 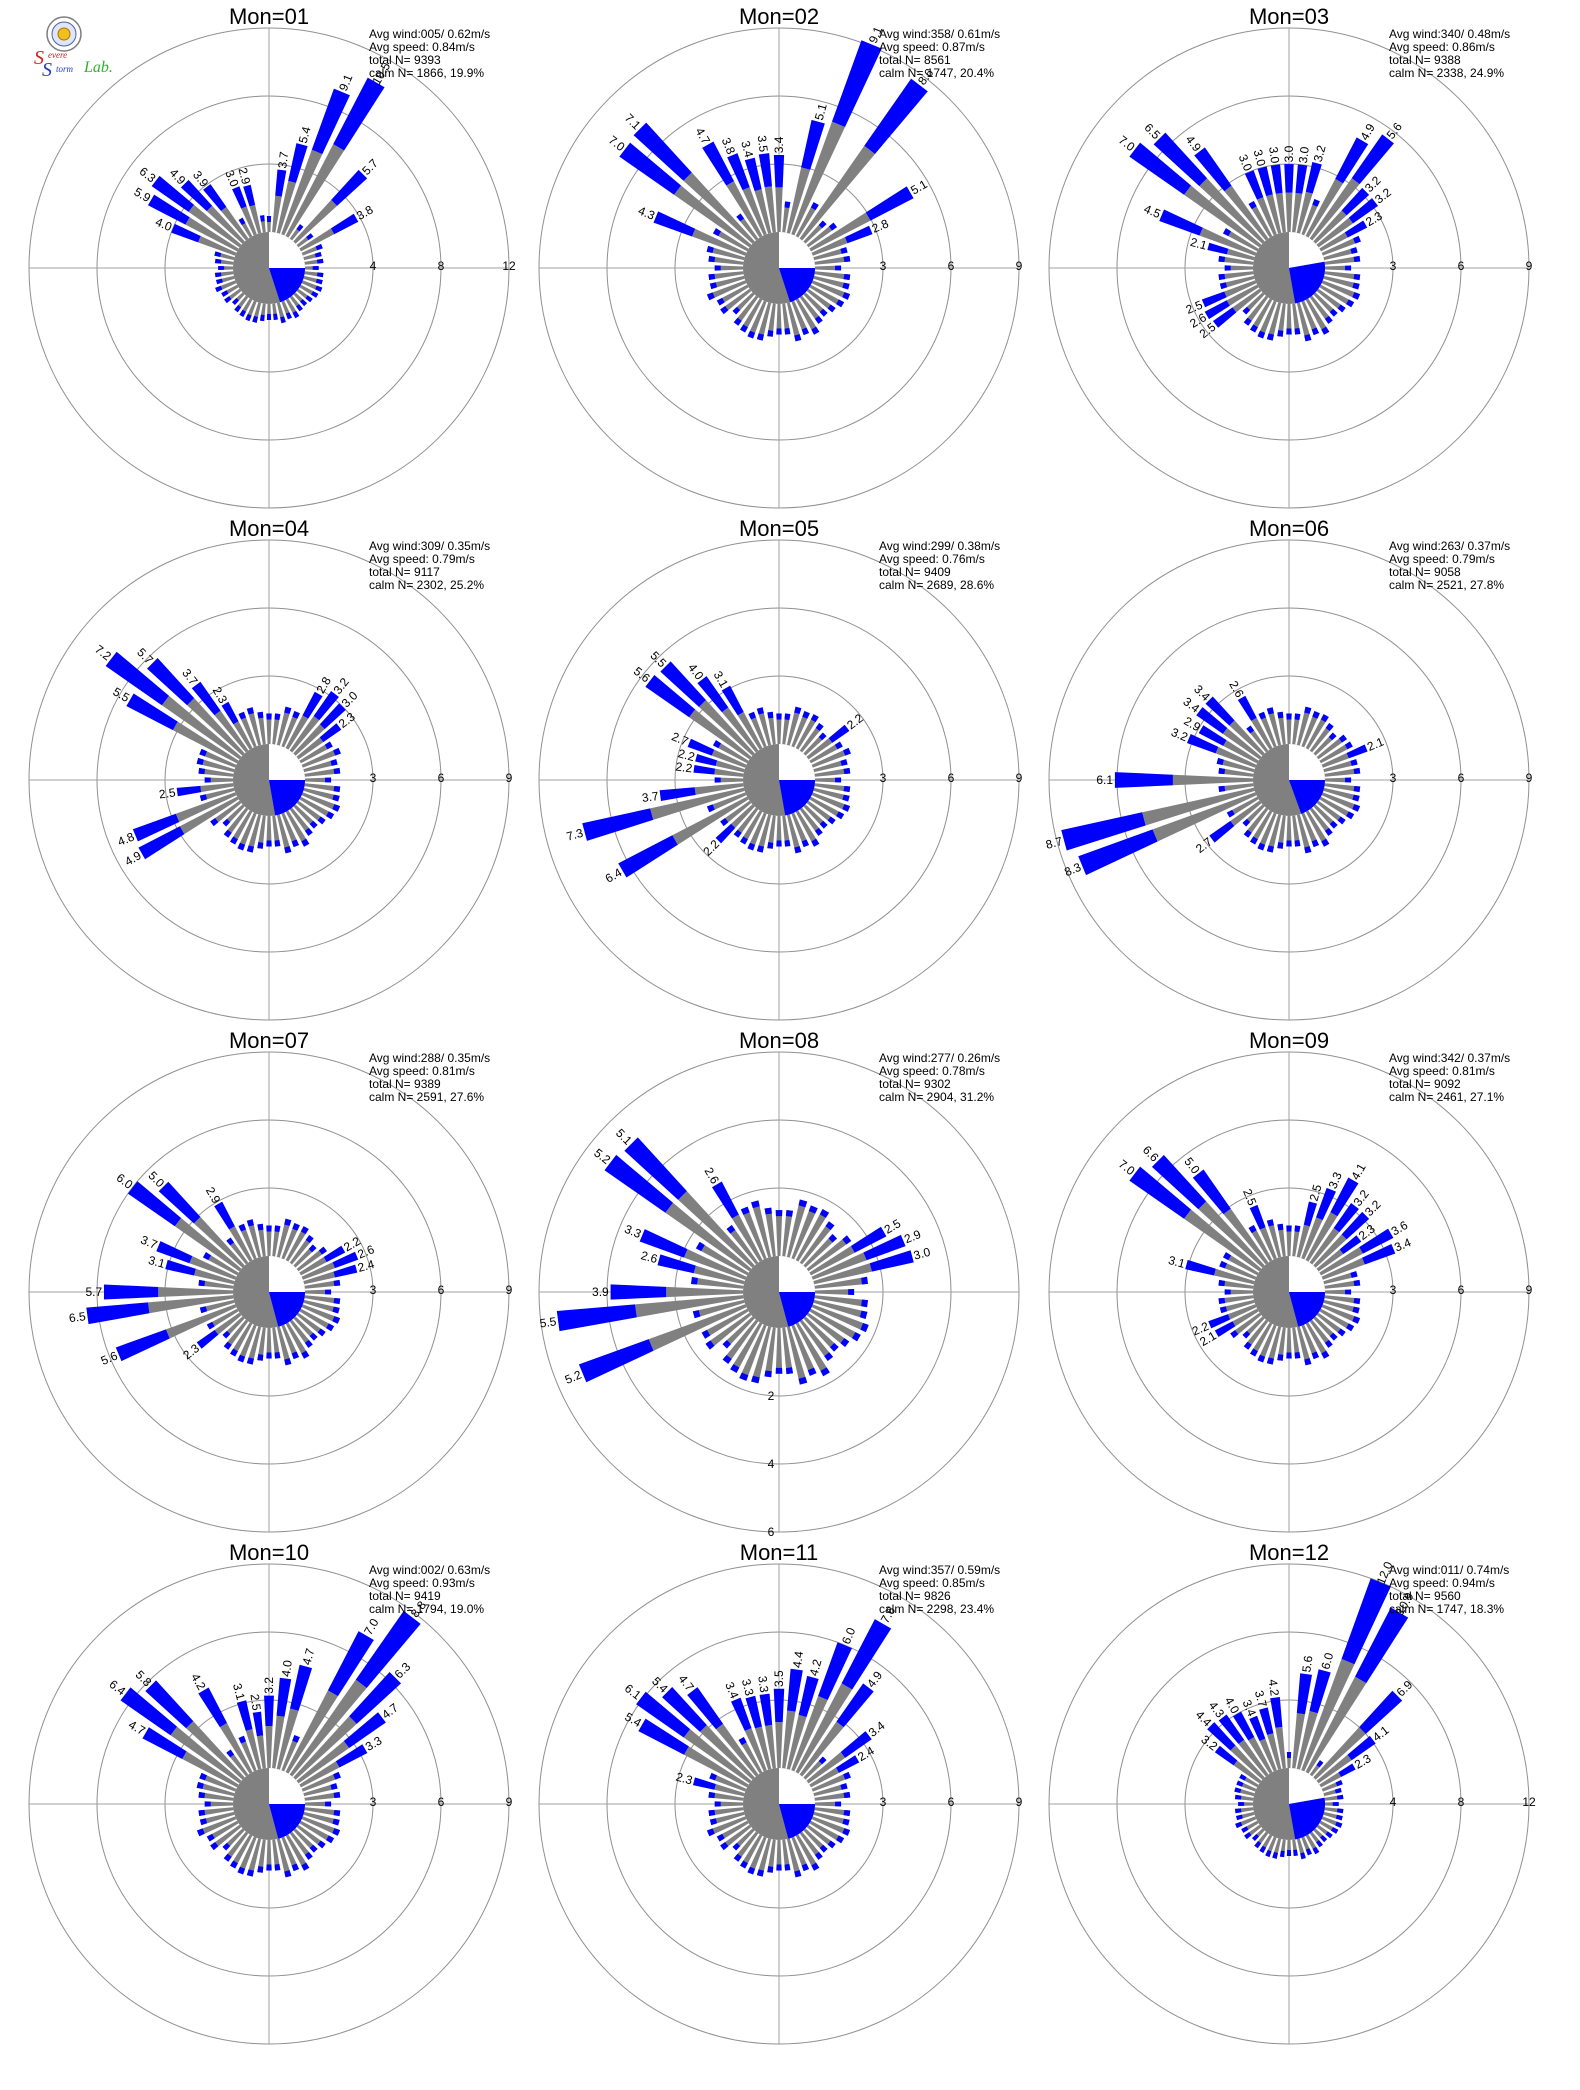 What do you see at coordinates (244, 176) in the screenshot?
I see `sector-label: 2.9` at bounding box center [244, 176].